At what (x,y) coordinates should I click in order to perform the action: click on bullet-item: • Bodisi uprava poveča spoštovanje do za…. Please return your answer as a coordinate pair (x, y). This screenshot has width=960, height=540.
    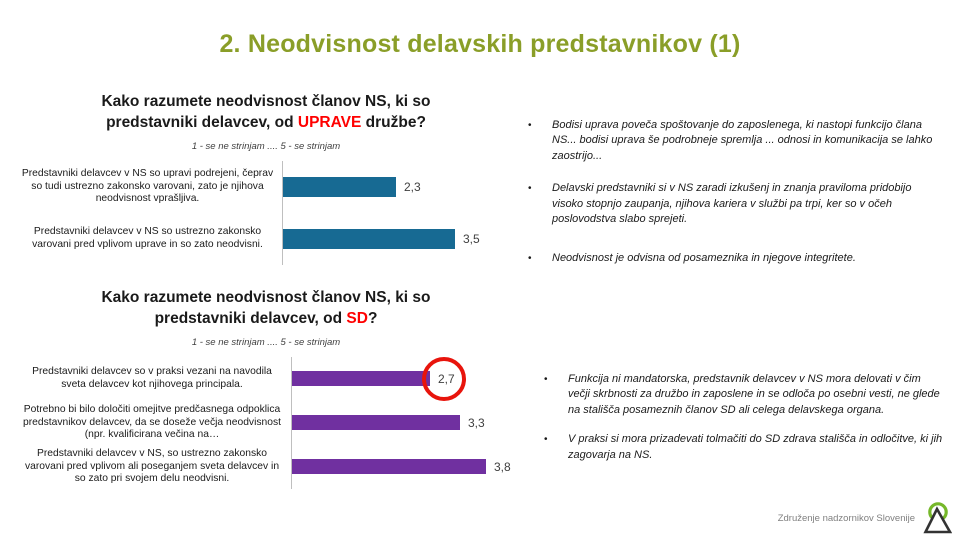
    Looking at the image, I should click on (735, 141).